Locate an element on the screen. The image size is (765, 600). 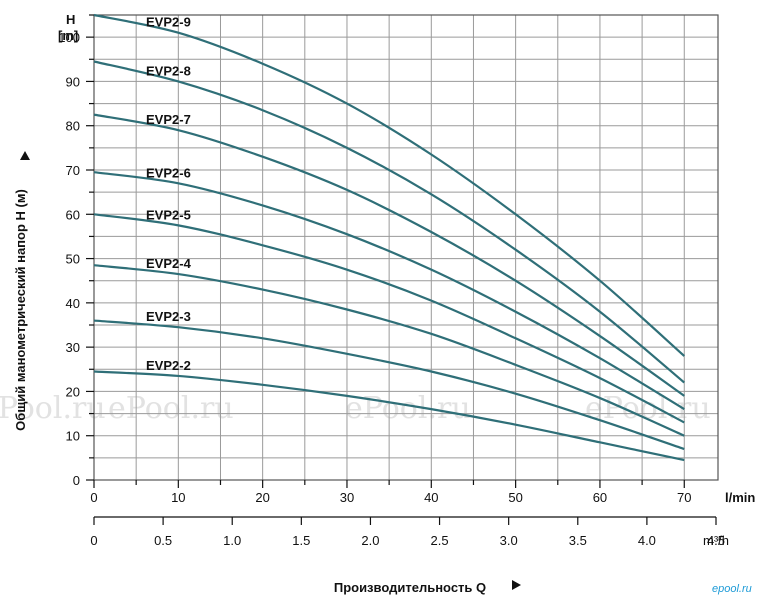
series-label-evp2-9: EVP2-9 is located at coordinates (168, 22).